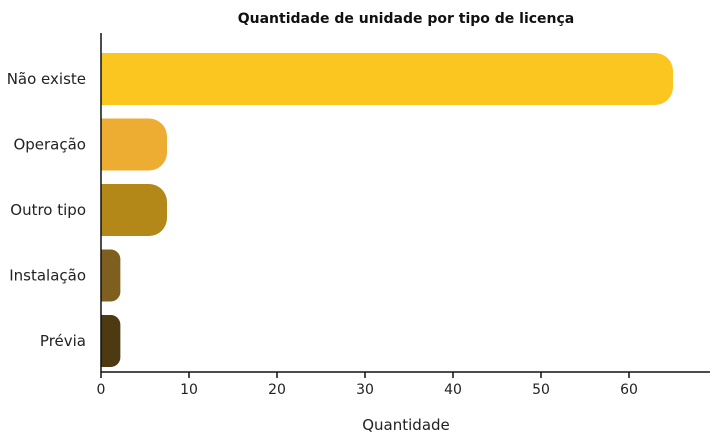 The image size is (713, 440). What do you see at coordinates (101, 390) in the screenshot?
I see `x-tick-label: 0` at bounding box center [101, 390].